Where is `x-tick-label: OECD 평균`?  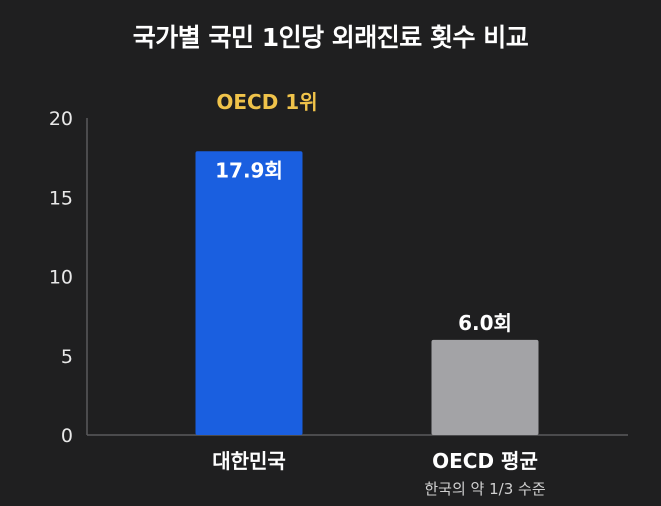 x-tick-label: OECD 평균 is located at coordinates (485, 461).